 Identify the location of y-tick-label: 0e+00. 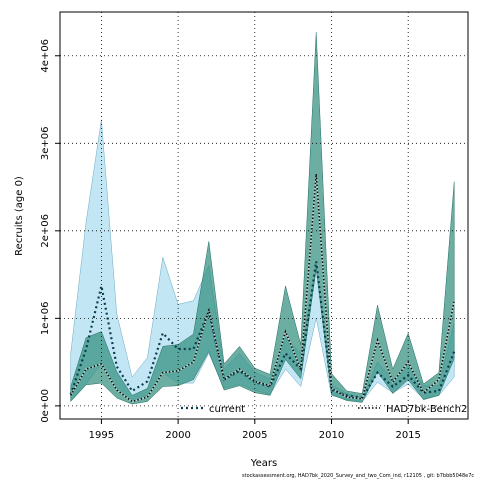
(45, 406).